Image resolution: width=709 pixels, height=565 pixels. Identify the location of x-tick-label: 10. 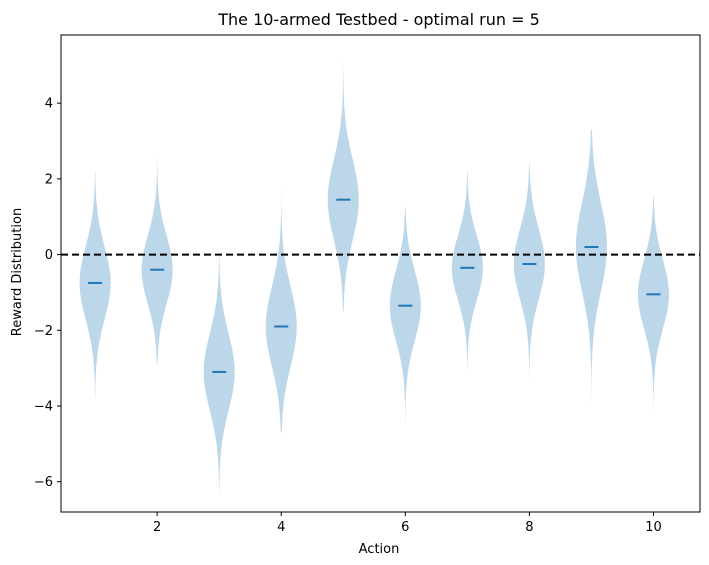
(653, 527).